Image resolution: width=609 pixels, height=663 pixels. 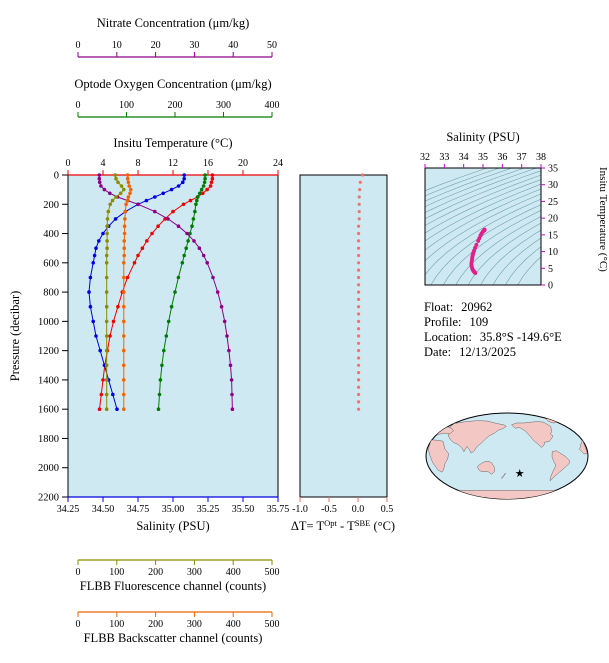 I want to click on svg-text: 1000, so click(x=48, y=322).